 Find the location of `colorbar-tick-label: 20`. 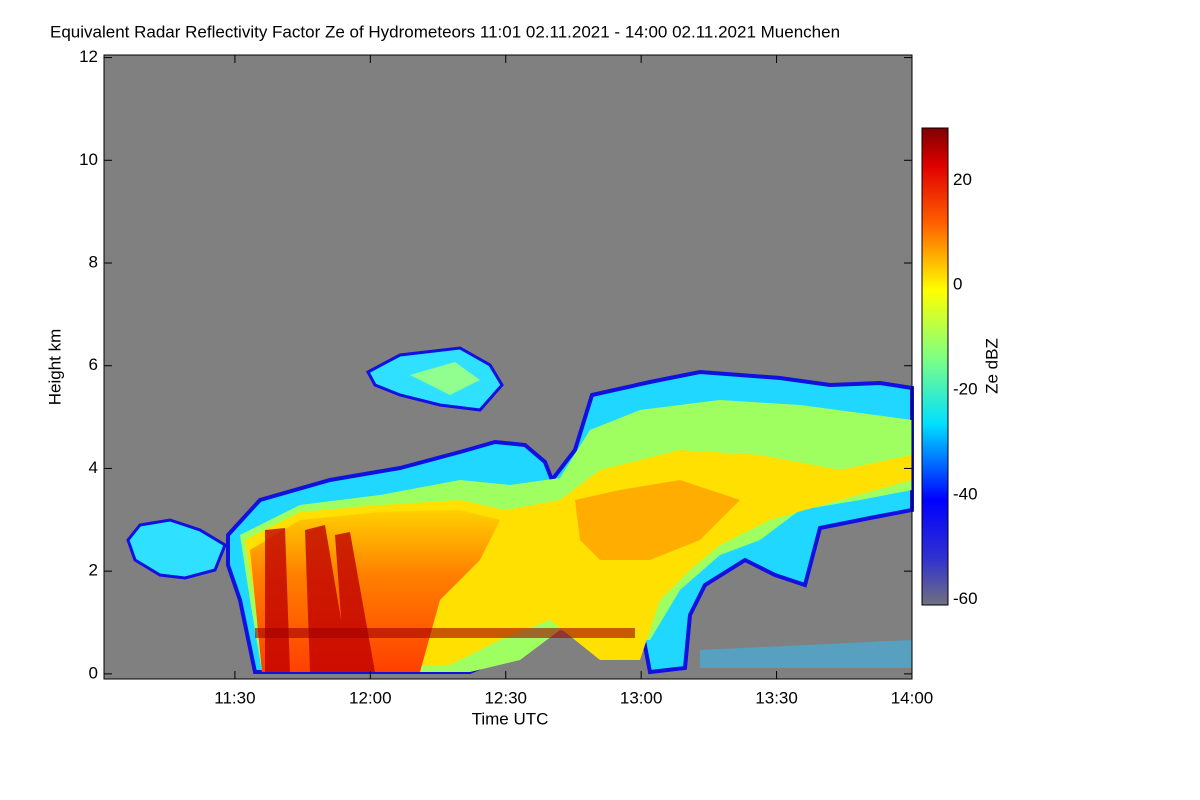

colorbar-tick-label: 20 is located at coordinates (962, 179).